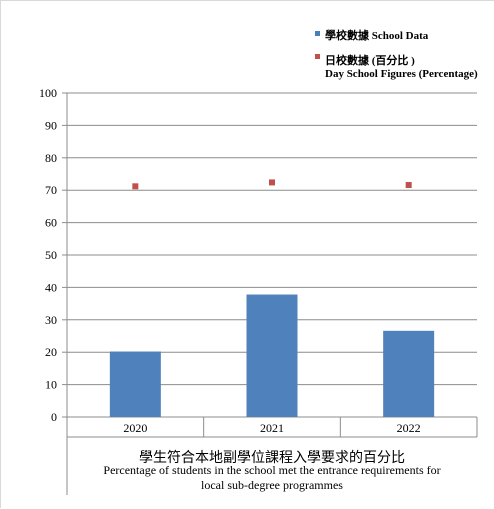 The image size is (494, 509). I want to click on legend-school-marker, so click(317, 33).